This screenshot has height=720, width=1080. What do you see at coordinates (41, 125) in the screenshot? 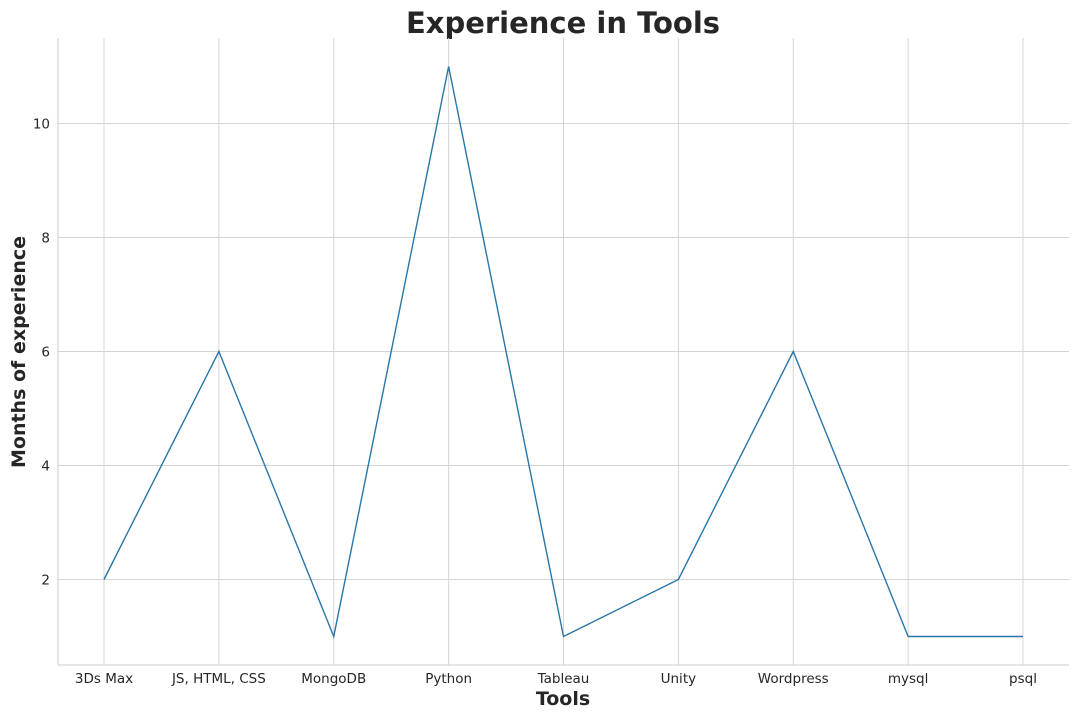
I see `y-tick-label: 10` at bounding box center [41, 125].